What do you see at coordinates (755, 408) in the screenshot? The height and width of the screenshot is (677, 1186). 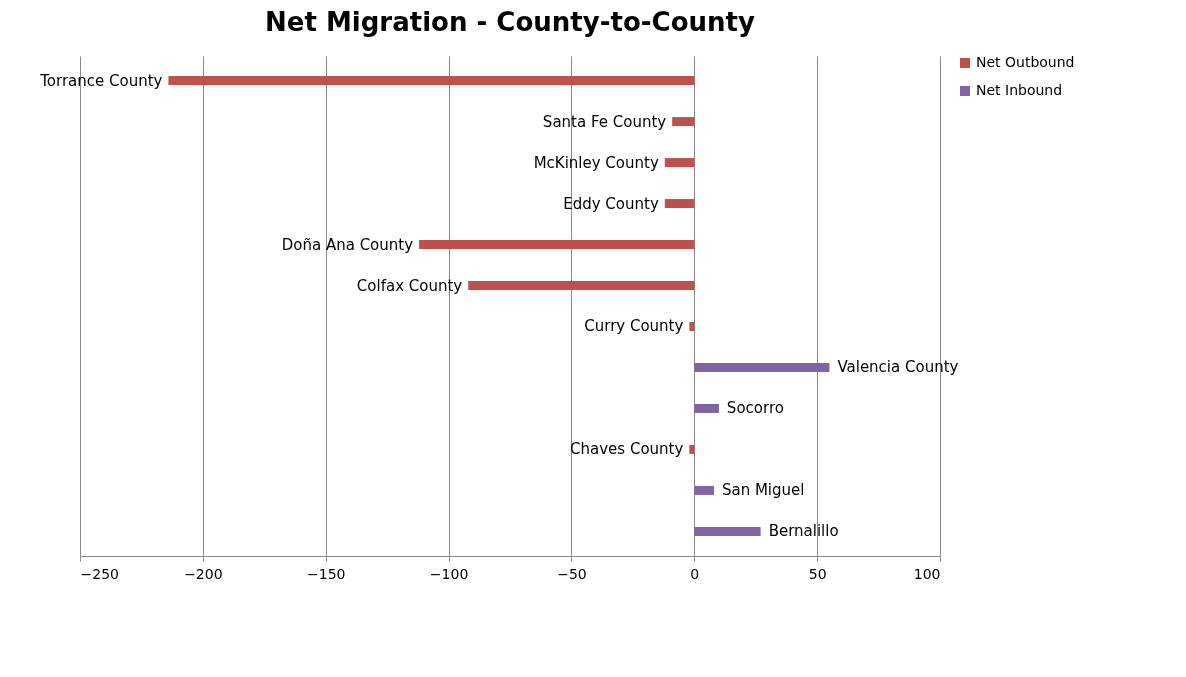 I see `y-tick-label: Socorro` at bounding box center [755, 408].